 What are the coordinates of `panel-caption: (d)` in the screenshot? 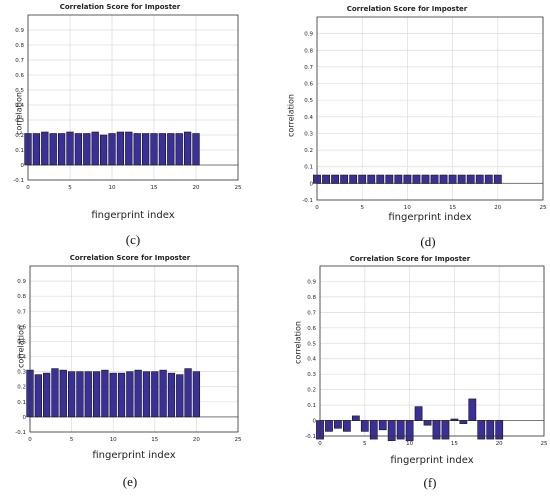 It's located at (428, 241).